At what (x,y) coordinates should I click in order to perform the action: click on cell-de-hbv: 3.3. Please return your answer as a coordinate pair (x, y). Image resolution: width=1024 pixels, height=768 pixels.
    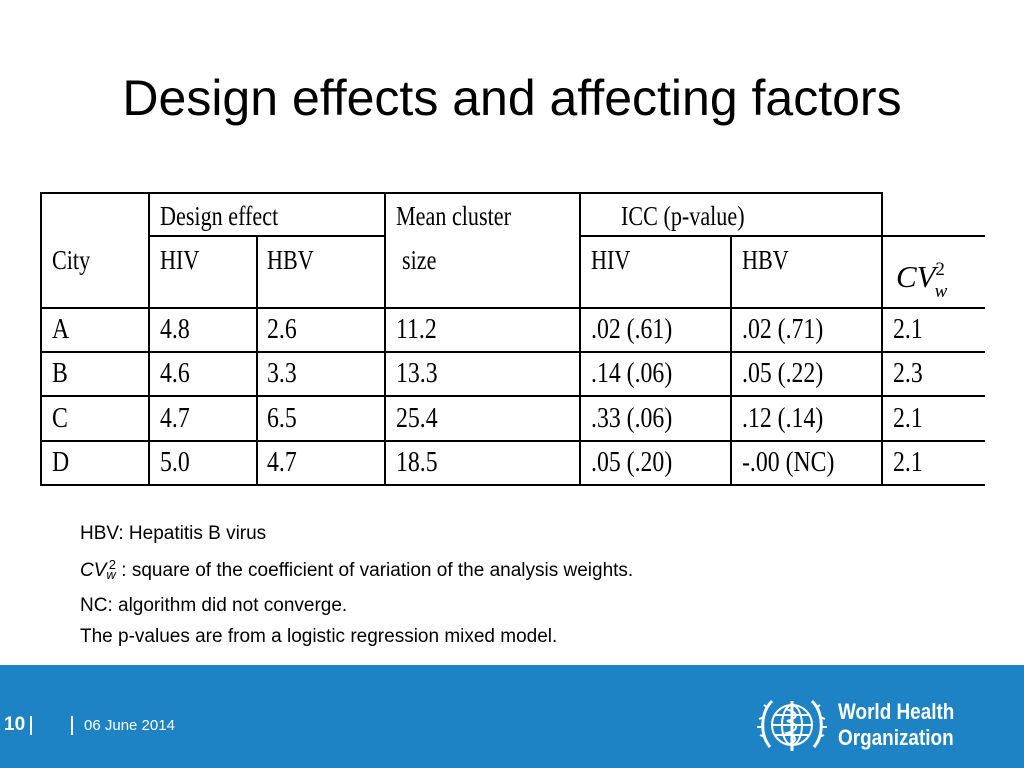
    Looking at the image, I should click on (282, 373).